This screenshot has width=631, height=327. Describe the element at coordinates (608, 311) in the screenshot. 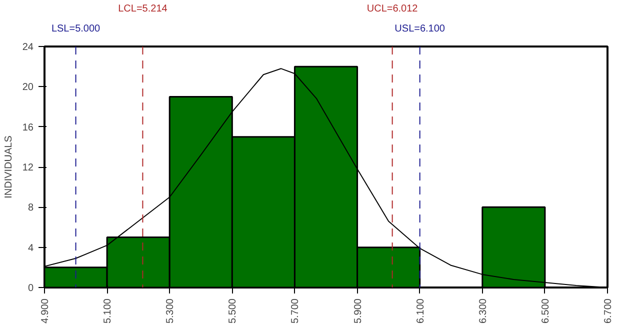

I see `x-tick-label: 6.700` at that location.